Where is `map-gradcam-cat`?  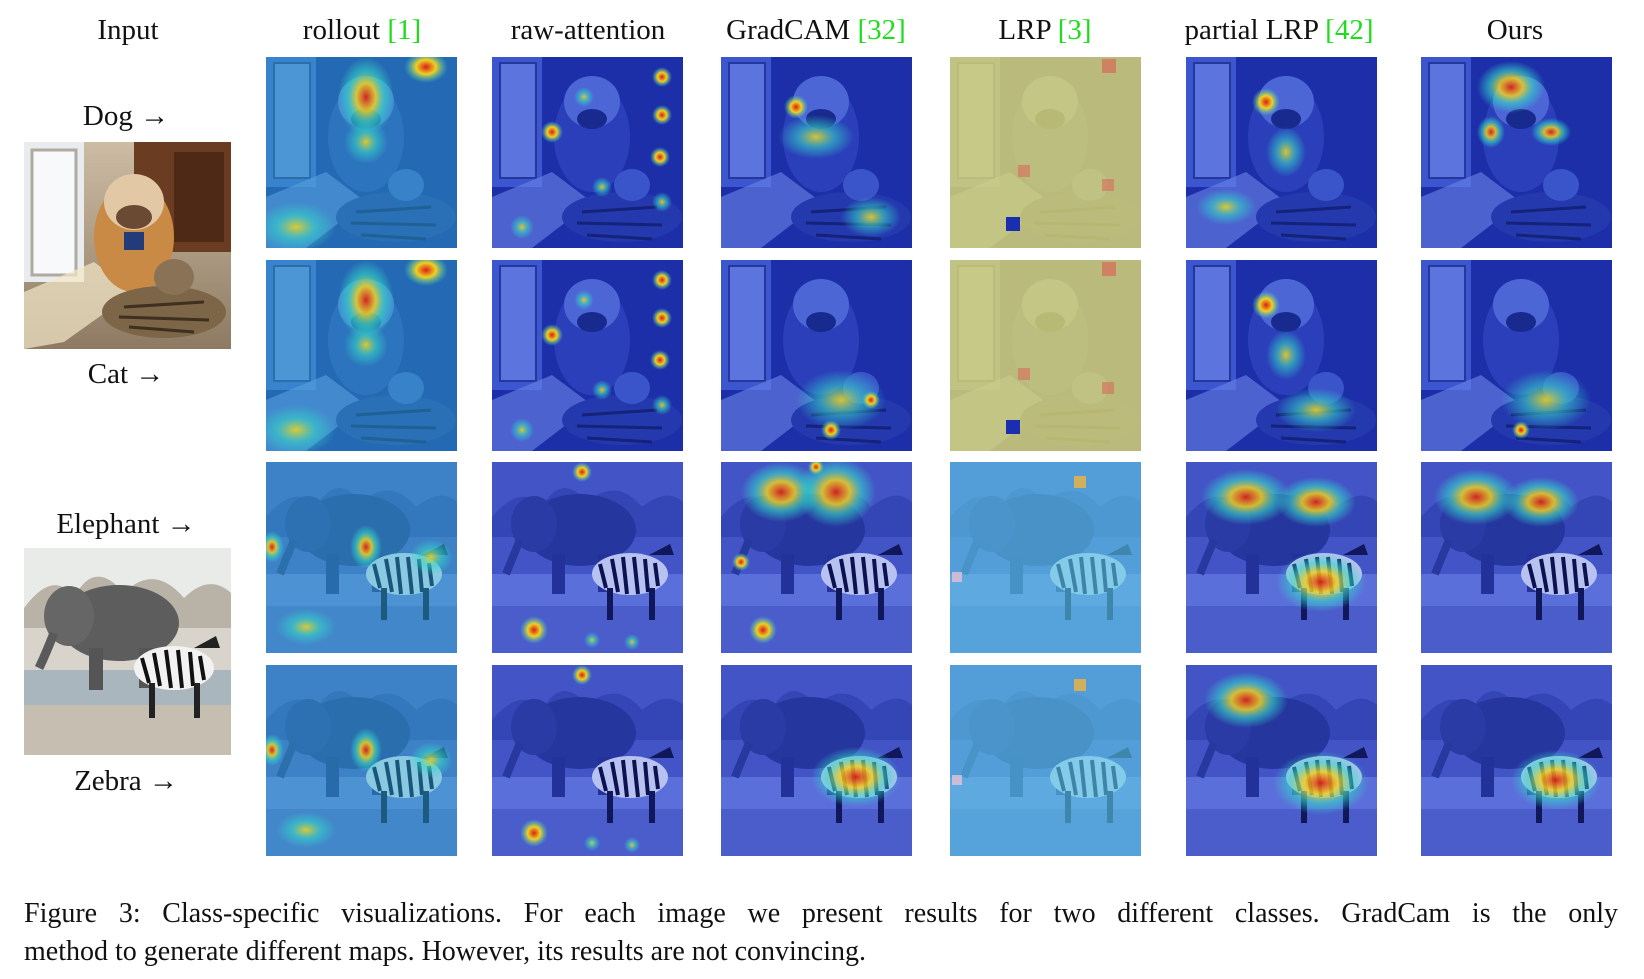
map-gradcam-cat is located at coordinates (816, 355).